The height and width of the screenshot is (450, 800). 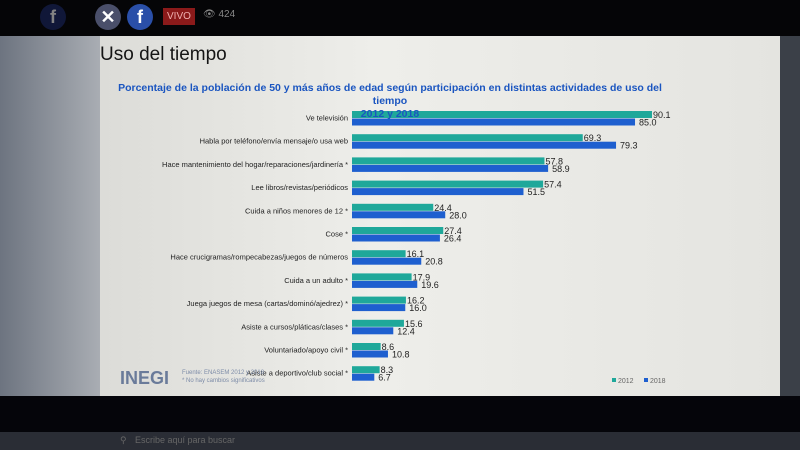 What do you see at coordinates (223, 373) in the screenshot?
I see `source-text: Fuente: ENASEM 2012 y 2018` at bounding box center [223, 373].